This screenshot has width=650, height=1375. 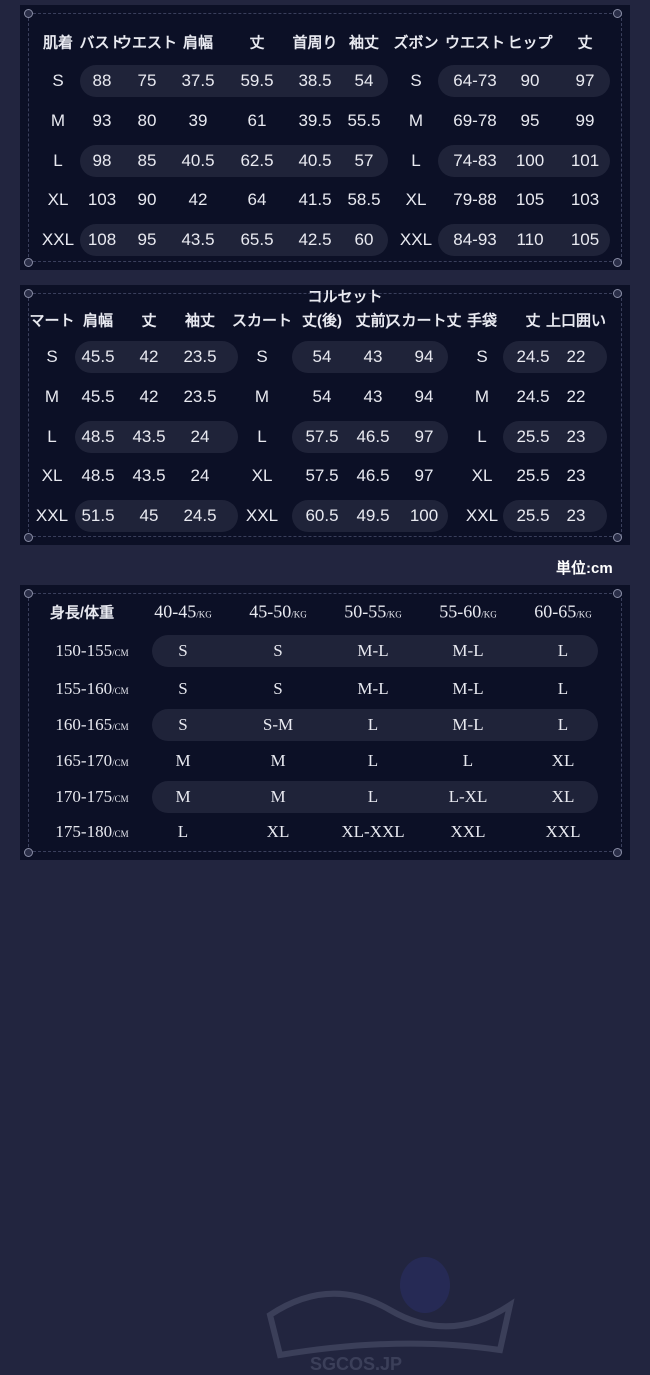 What do you see at coordinates (563, 612) in the screenshot?
I see `weight-header: 60-65/KG` at bounding box center [563, 612].